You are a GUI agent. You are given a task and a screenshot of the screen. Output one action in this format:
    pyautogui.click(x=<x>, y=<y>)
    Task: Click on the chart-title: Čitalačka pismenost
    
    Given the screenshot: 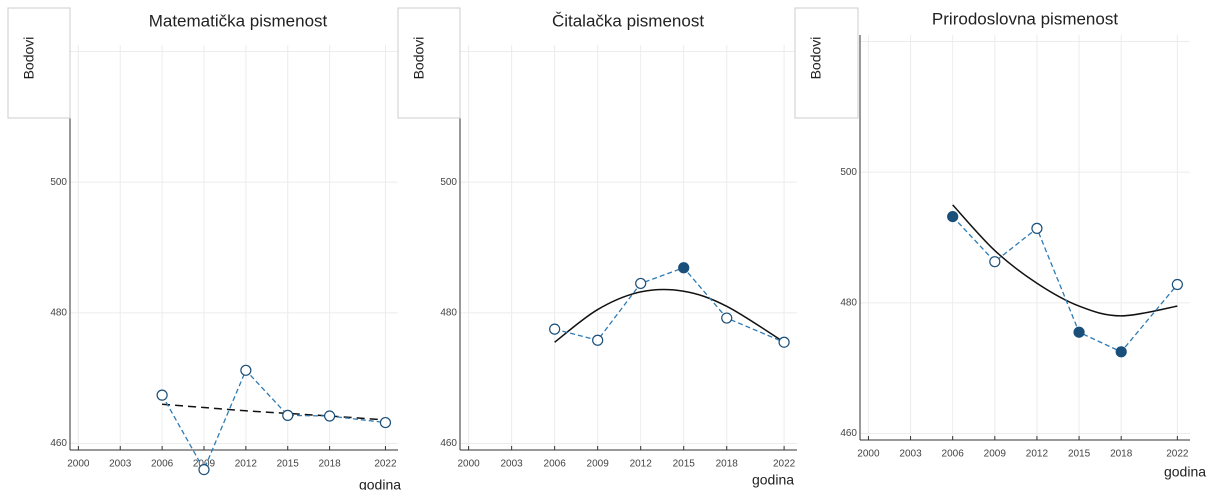 What is the action you would take?
    pyautogui.click(x=628, y=20)
    